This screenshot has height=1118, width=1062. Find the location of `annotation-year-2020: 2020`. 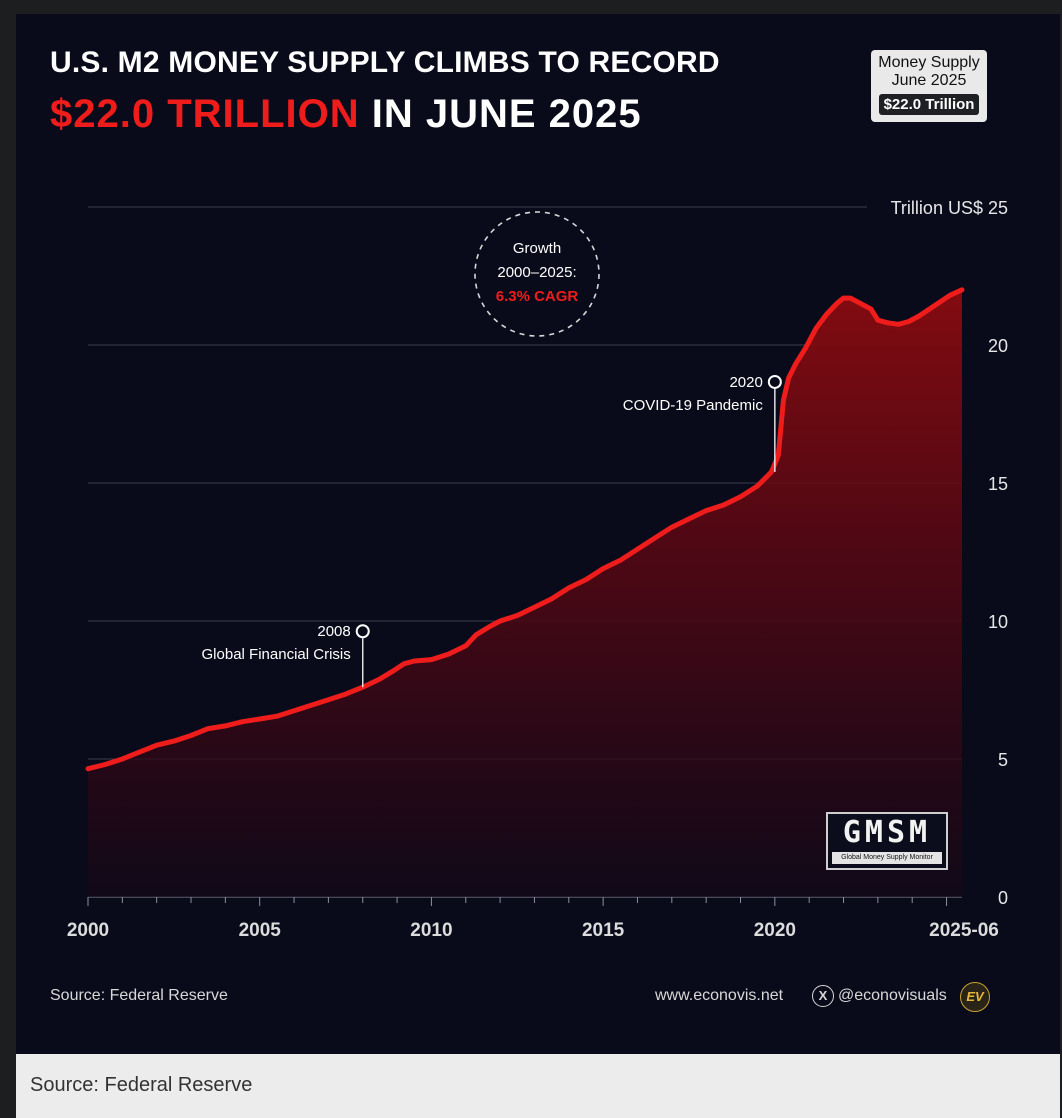

annotation-year-2020: 2020 is located at coordinates (745, 382).